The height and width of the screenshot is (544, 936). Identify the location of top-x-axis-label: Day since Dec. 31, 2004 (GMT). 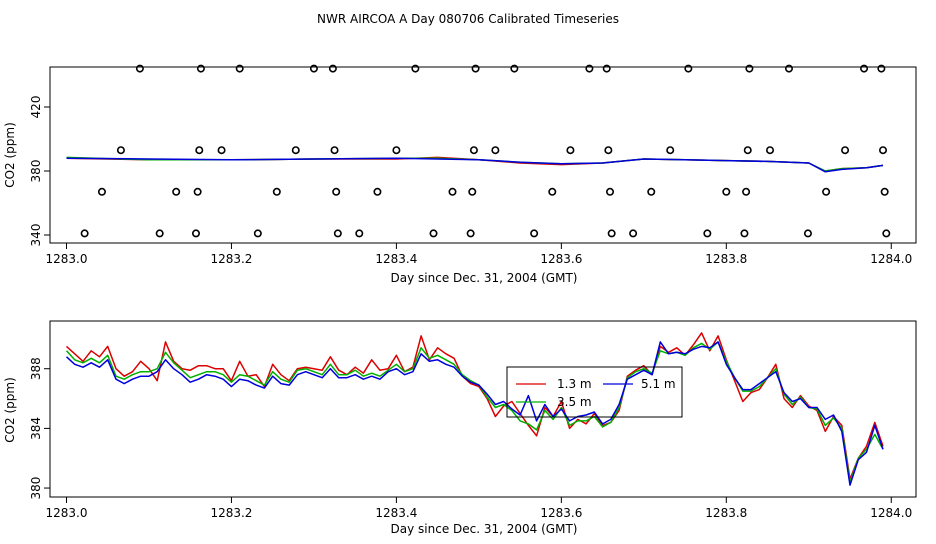
(484, 278).